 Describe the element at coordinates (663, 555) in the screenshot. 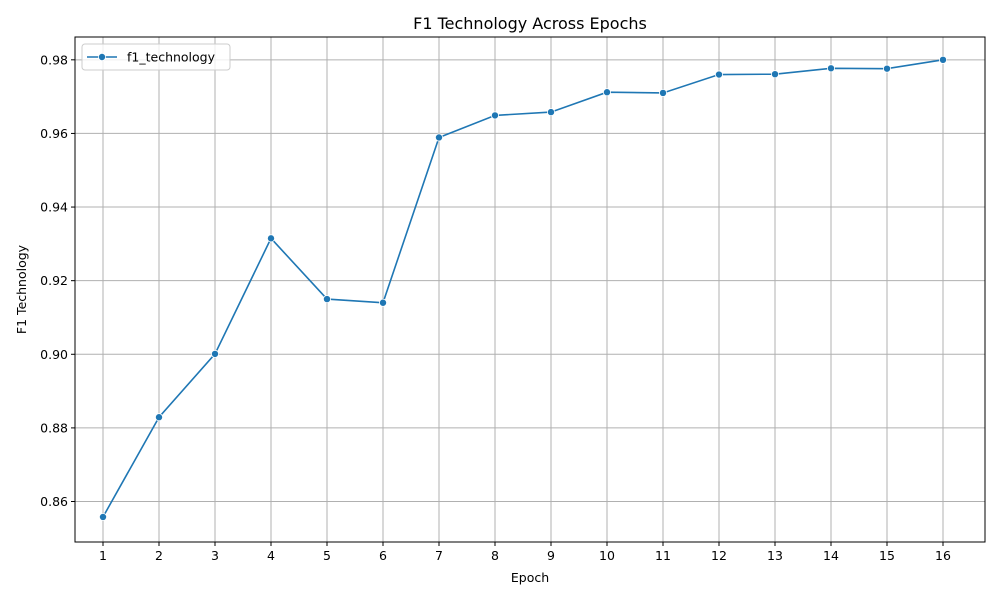

I see `x-tick-label: 11` at that location.